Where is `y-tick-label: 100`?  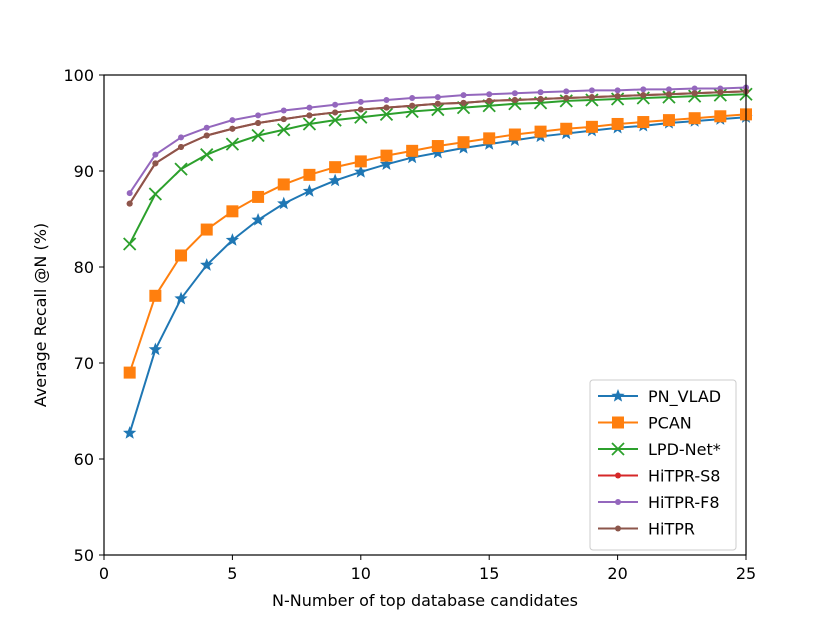
y-tick-label: 100 is located at coordinates (78, 75).